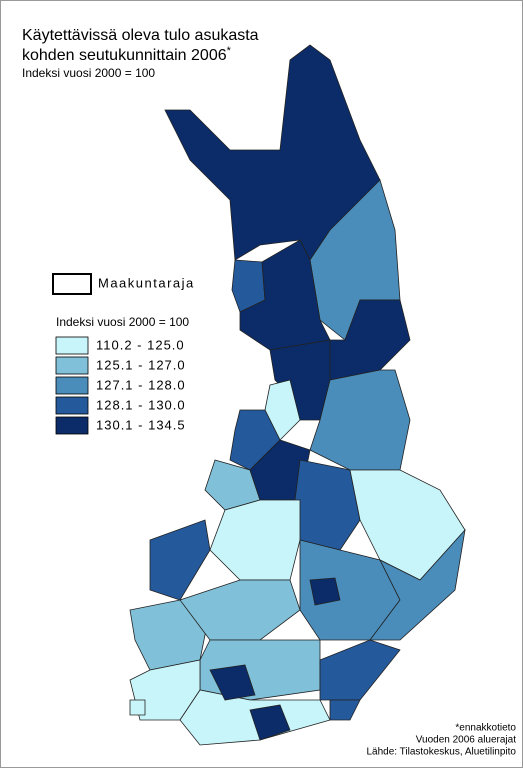  Describe the element at coordinates (141, 384) in the screenshot. I see `legend-label: 127.1 - 128.0` at that location.